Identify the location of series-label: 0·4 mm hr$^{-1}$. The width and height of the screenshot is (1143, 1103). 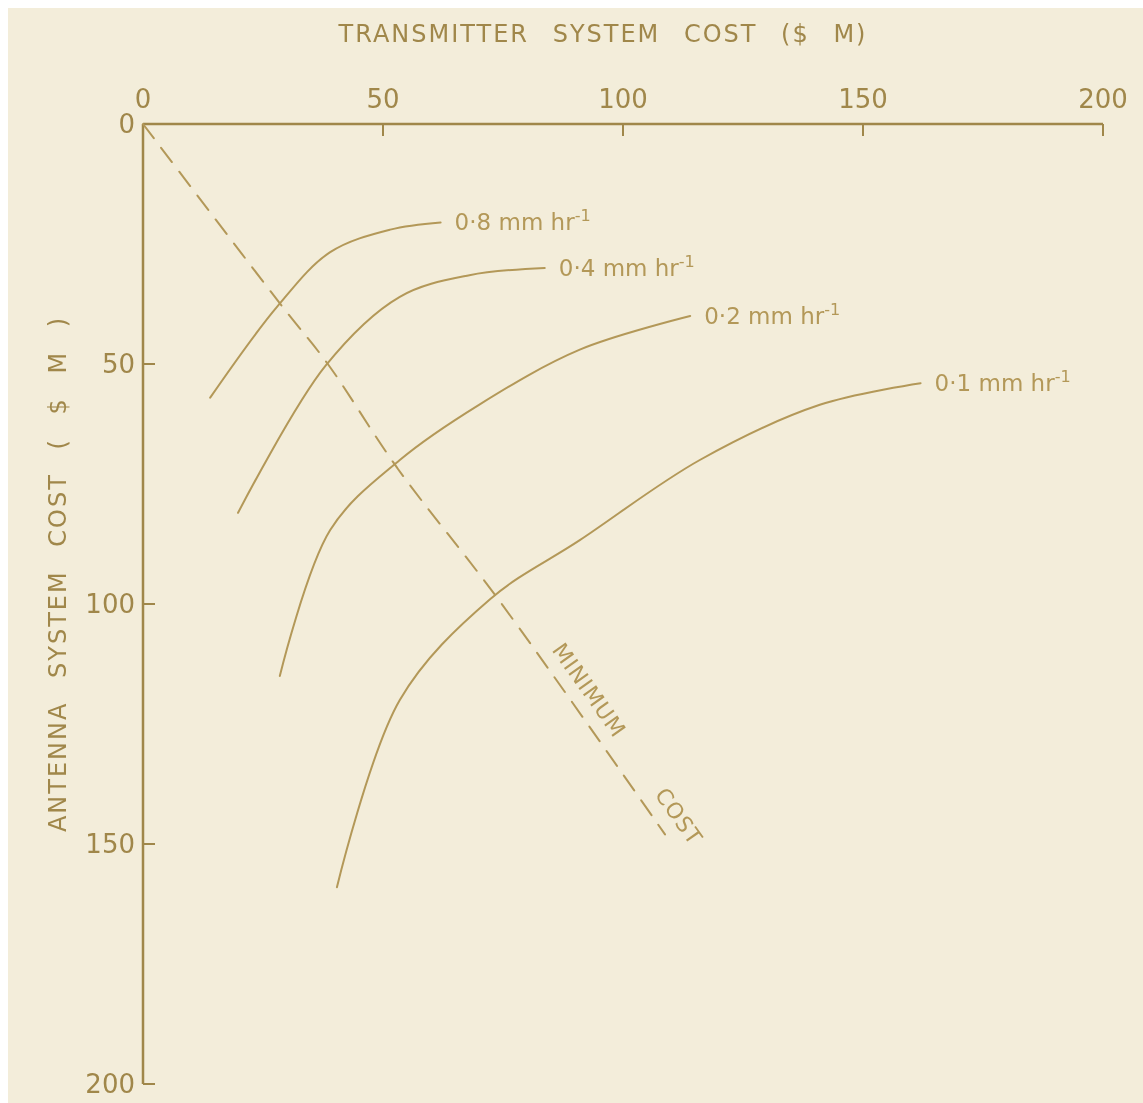
(626, 266).